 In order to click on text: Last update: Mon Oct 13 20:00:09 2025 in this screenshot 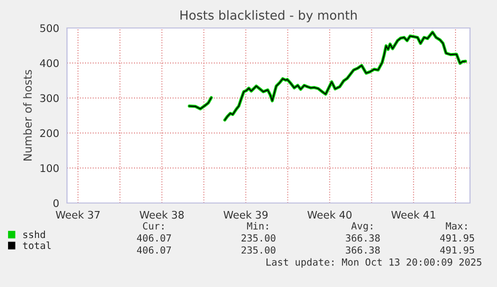, I will do `click(374, 263)`.